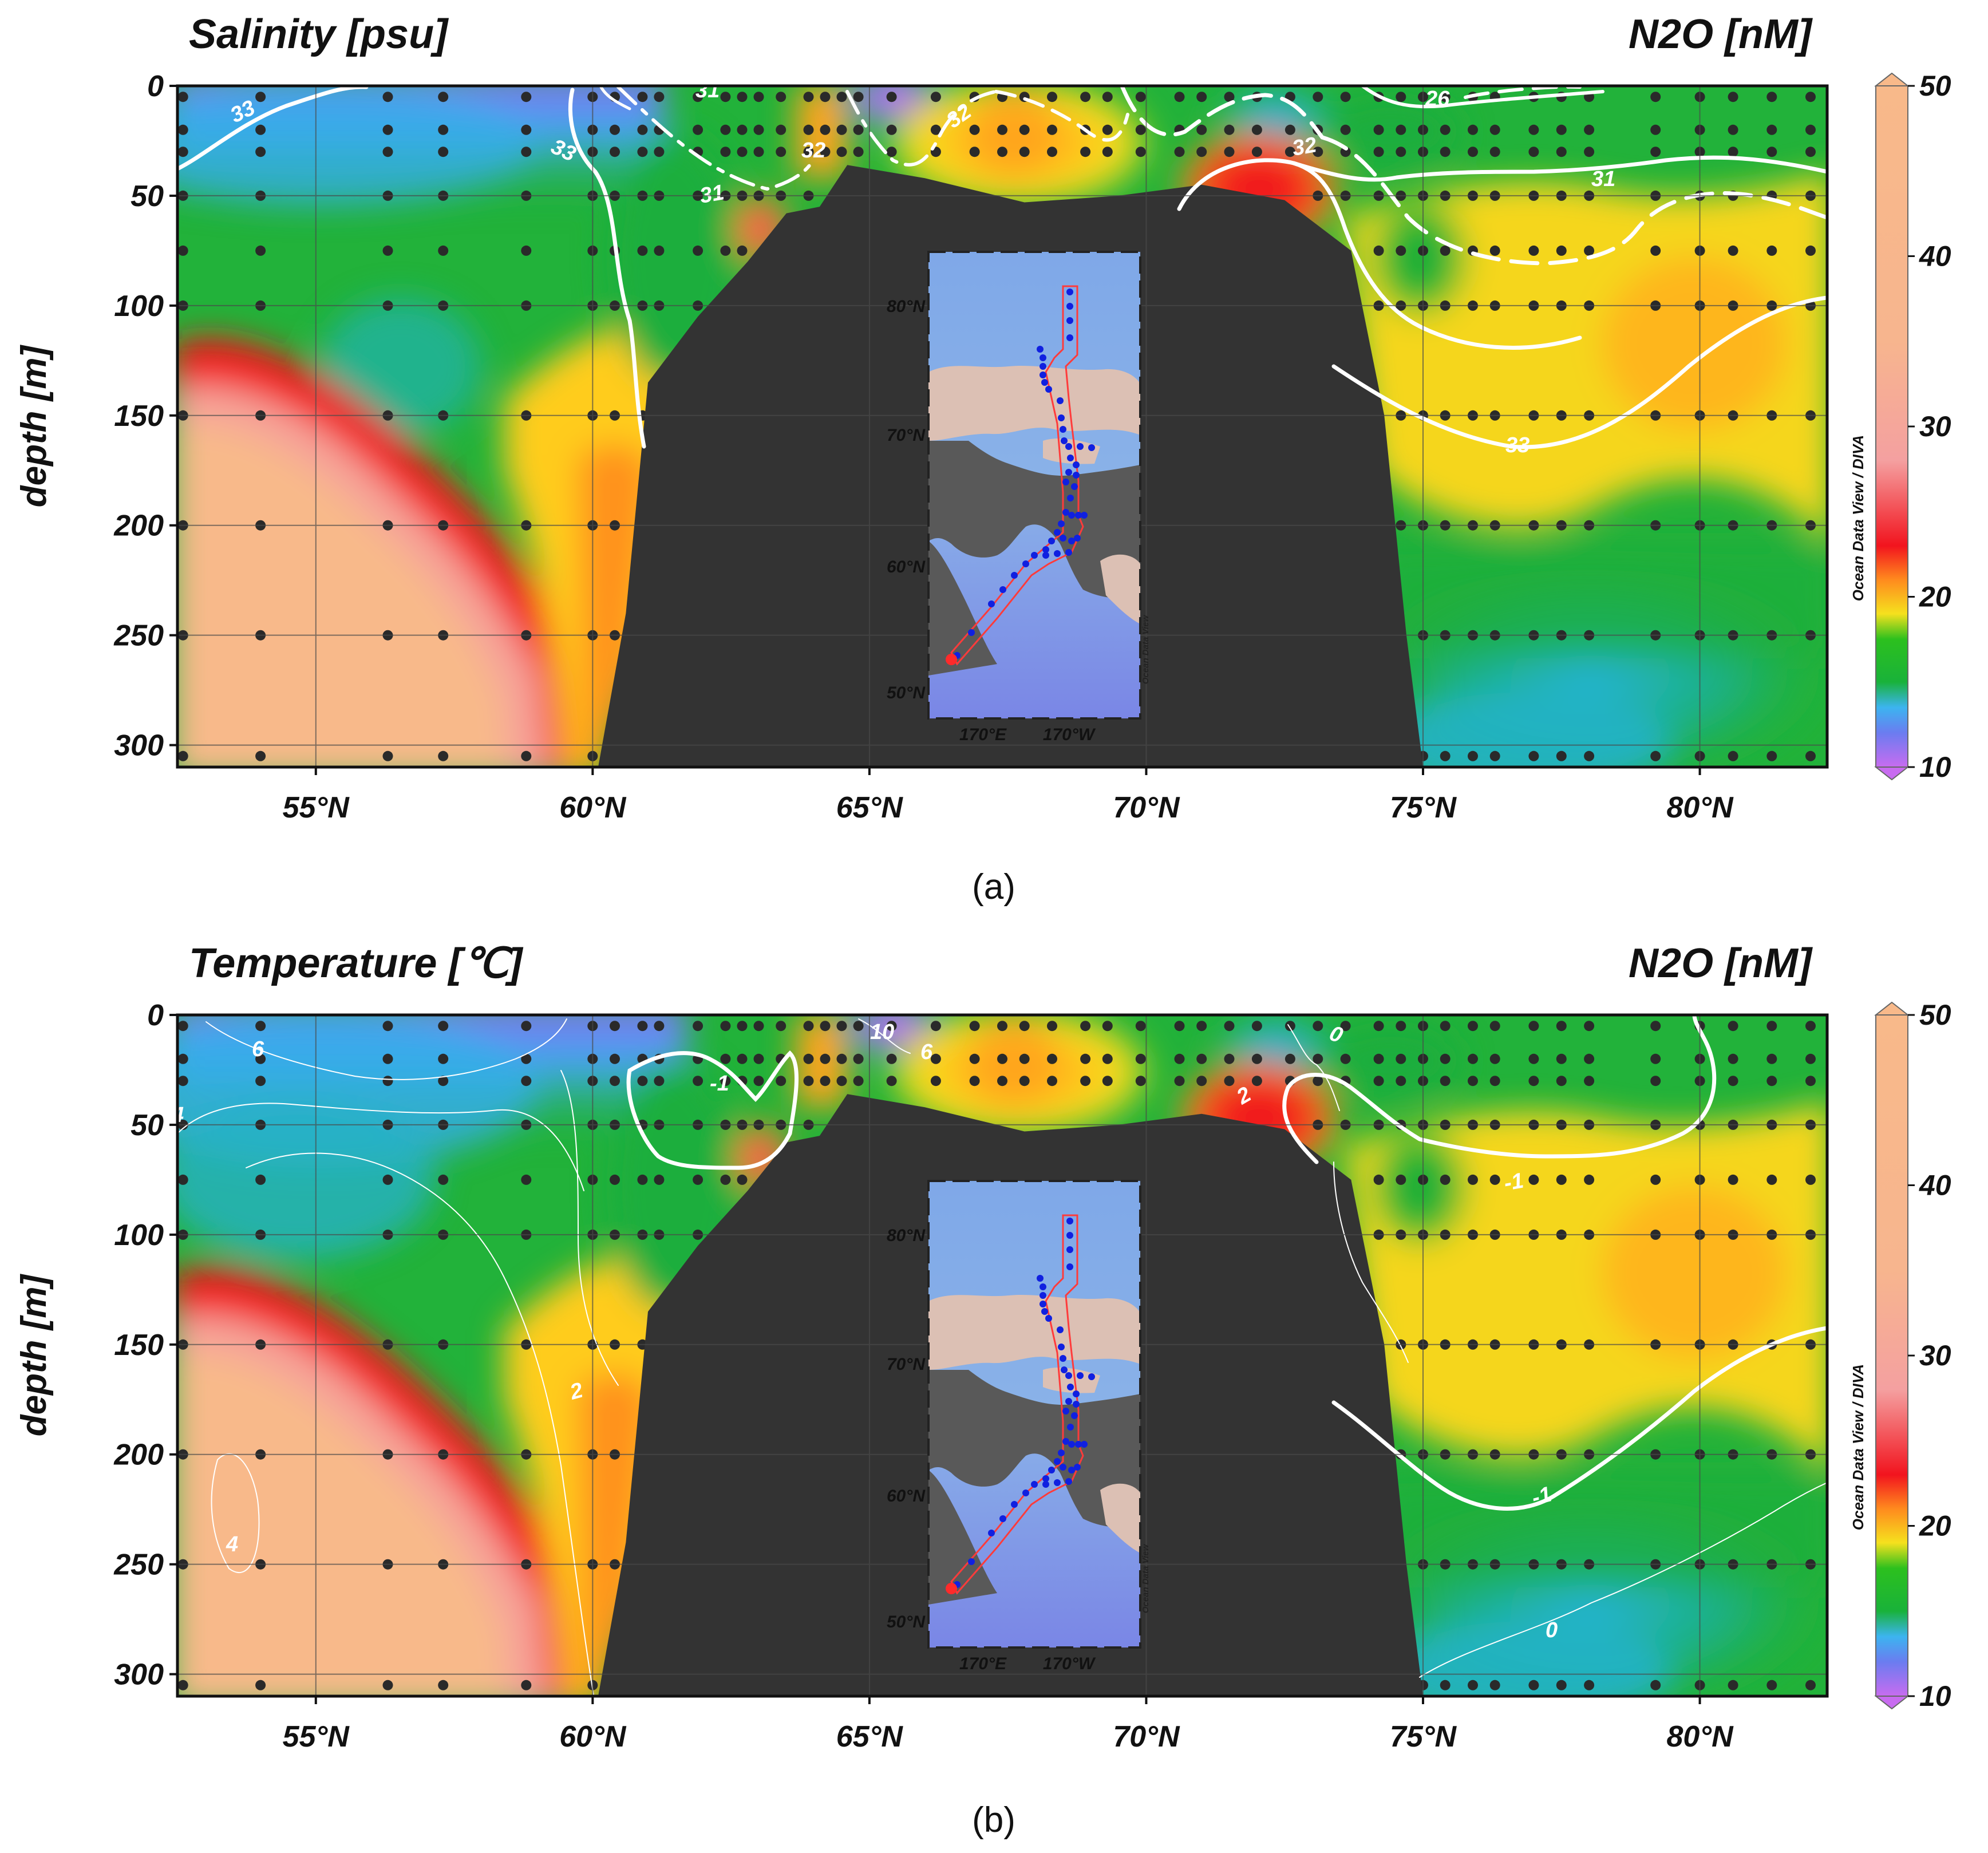 This screenshot has width=1988, height=1853. I want to click on contour-label: 10, so click(882, 1032).